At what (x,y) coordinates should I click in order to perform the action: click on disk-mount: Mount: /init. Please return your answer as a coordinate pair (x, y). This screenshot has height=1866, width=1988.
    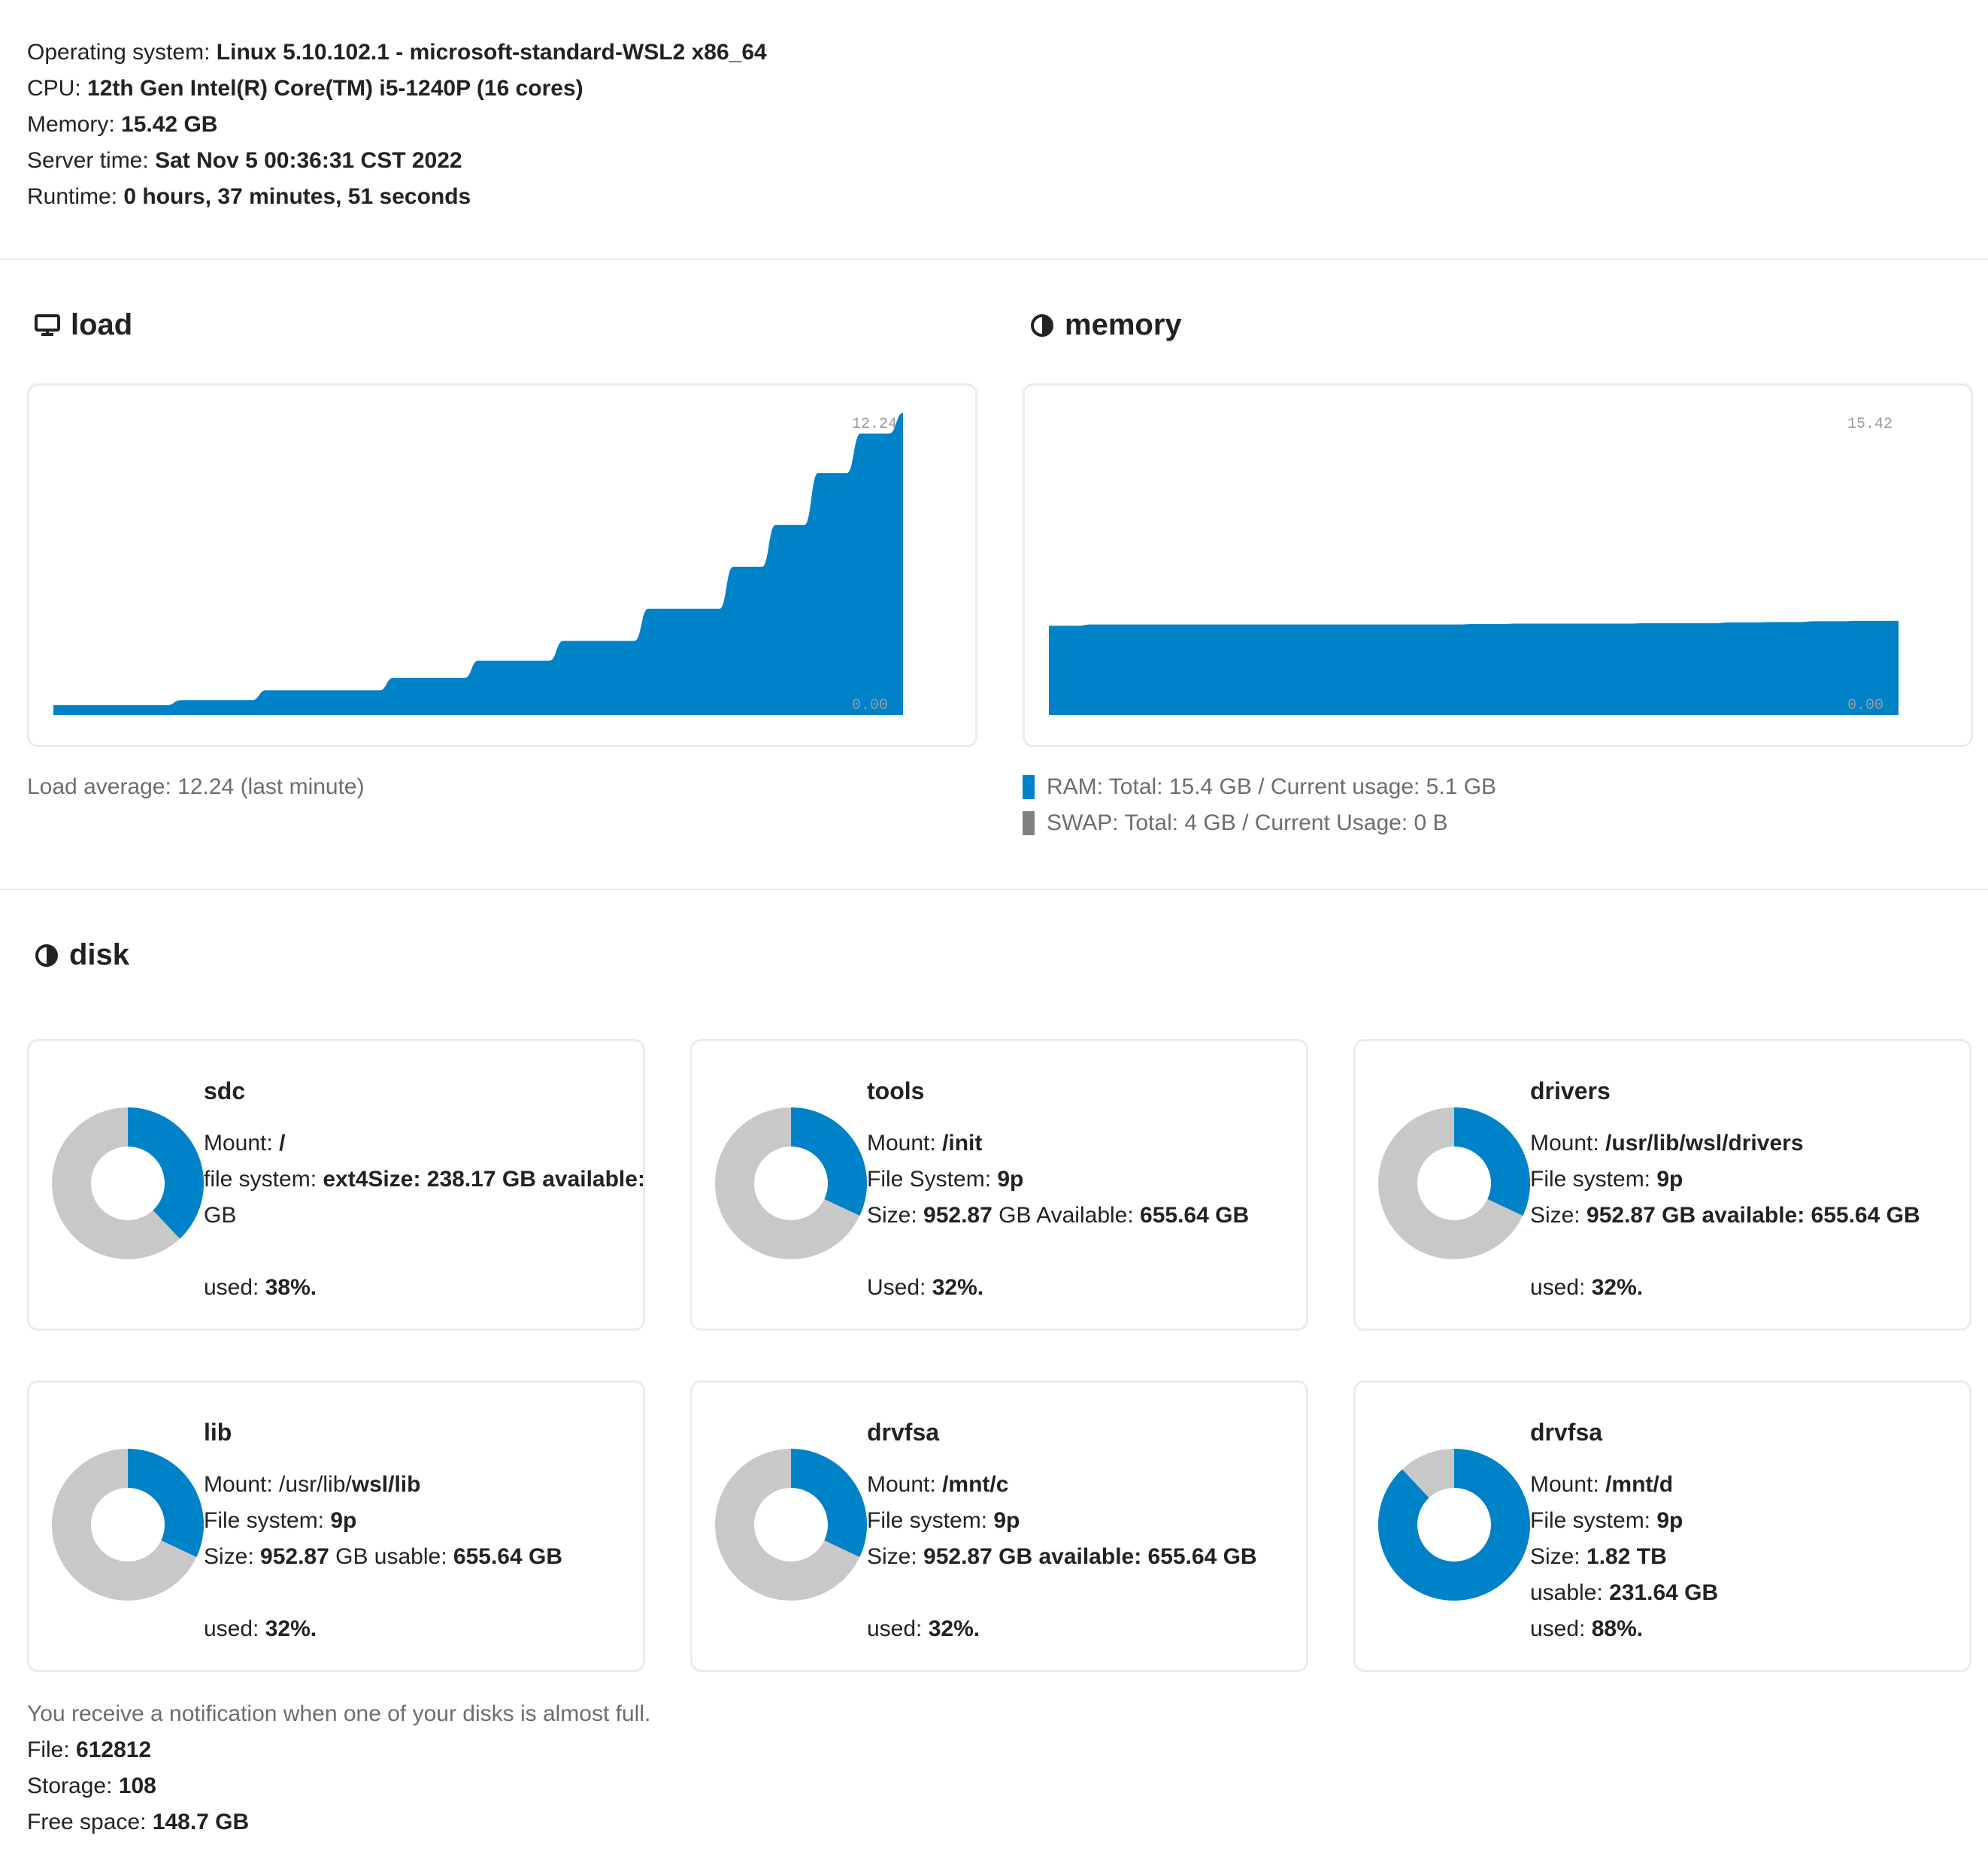
    Looking at the image, I should click on (925, 1143).